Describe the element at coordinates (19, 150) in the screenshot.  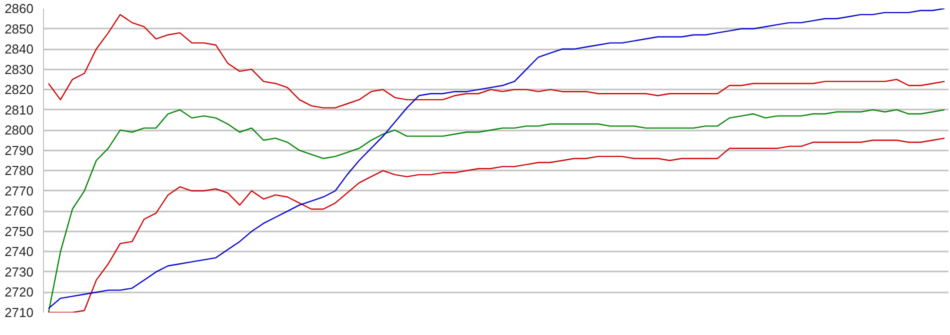
I see `y-tick-label: 2790` at that location.